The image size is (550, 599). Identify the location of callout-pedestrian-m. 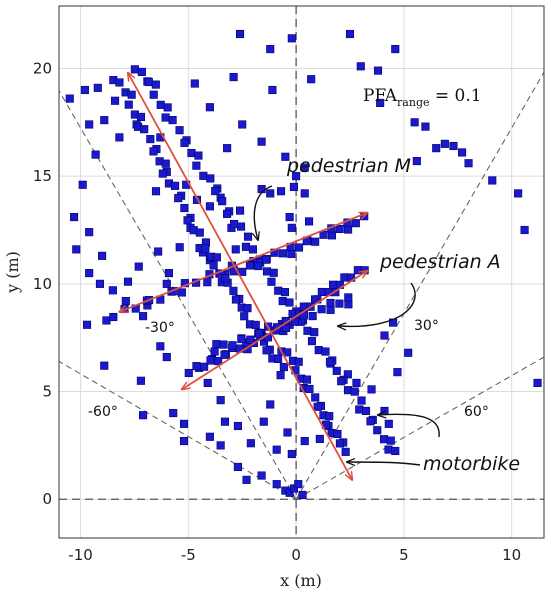
(263, 212).